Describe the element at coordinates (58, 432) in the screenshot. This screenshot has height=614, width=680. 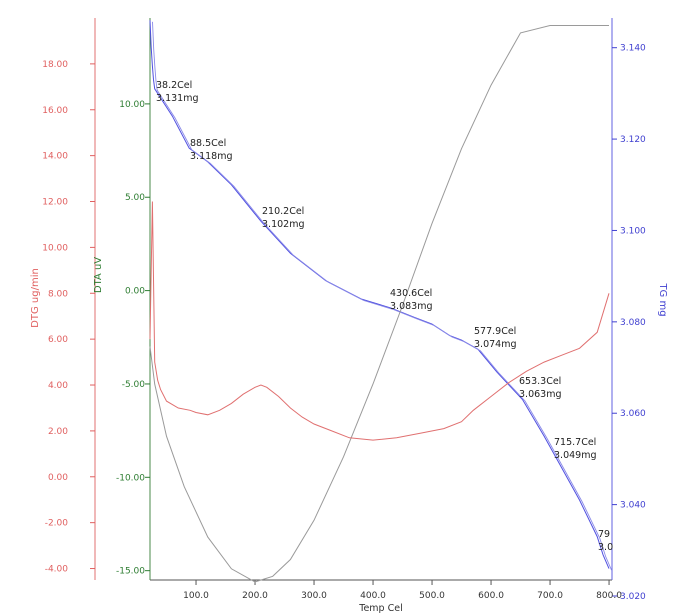
I see `dtg-tick-label: 2.00` at that location.